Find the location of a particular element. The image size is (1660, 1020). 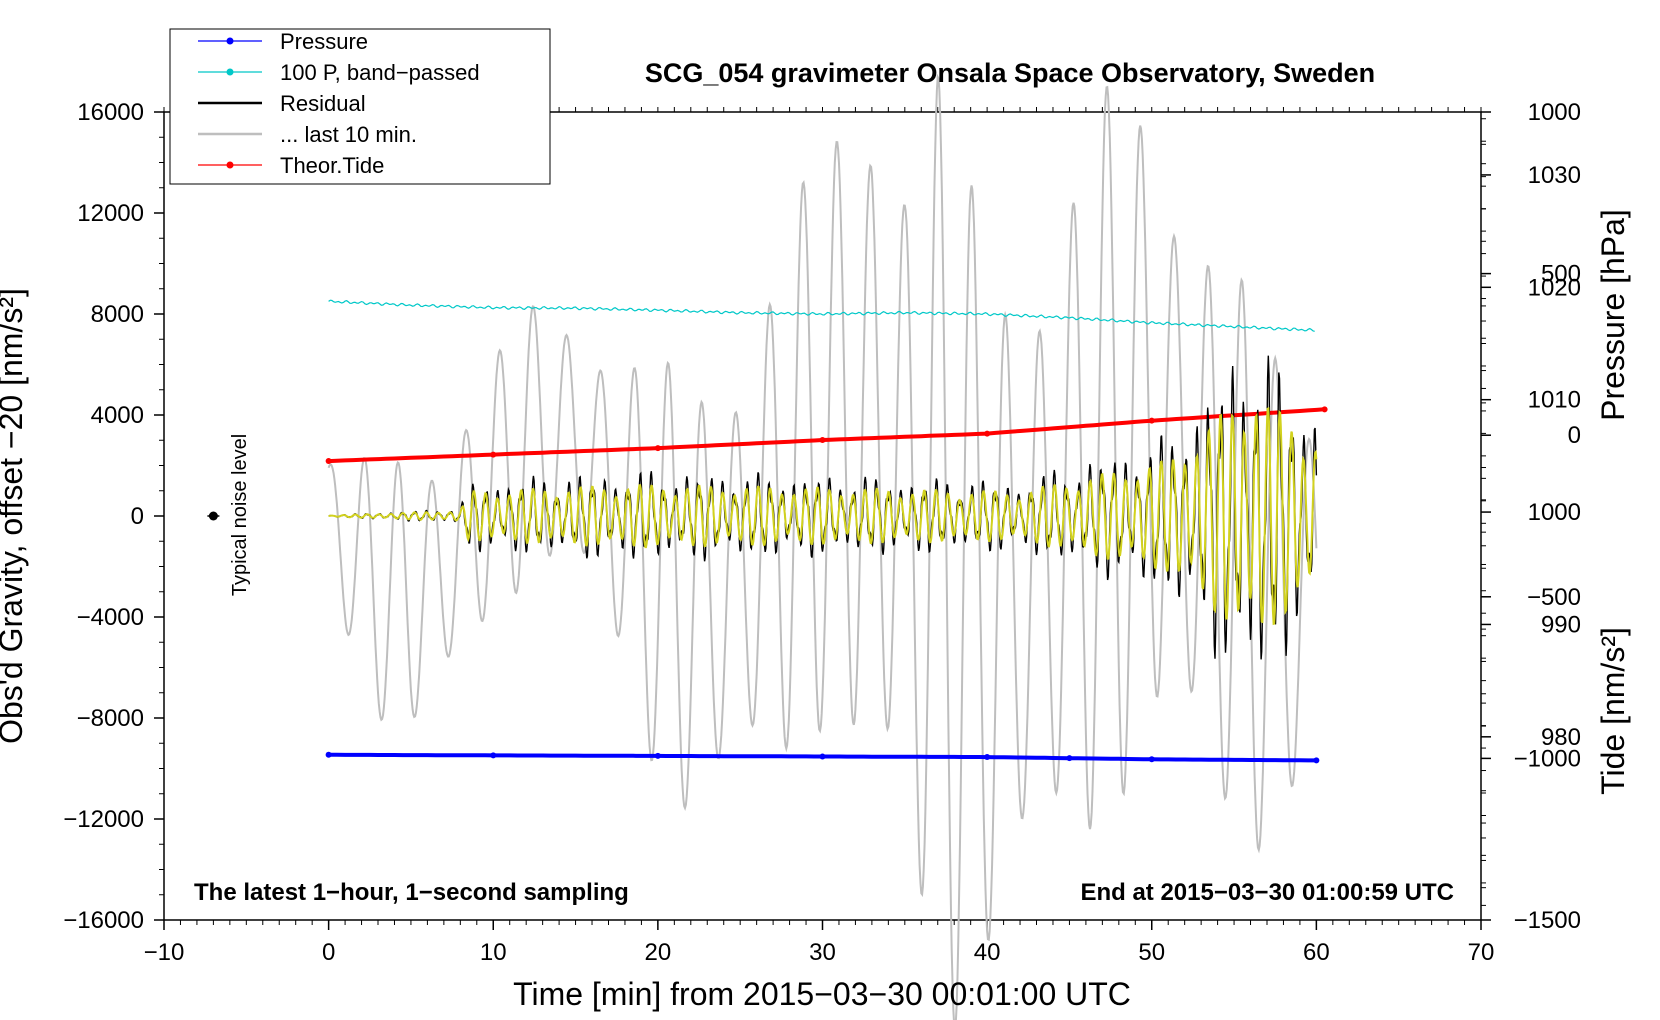

pressure-tick-label: 1020 is located at coordinates (1554, 287).